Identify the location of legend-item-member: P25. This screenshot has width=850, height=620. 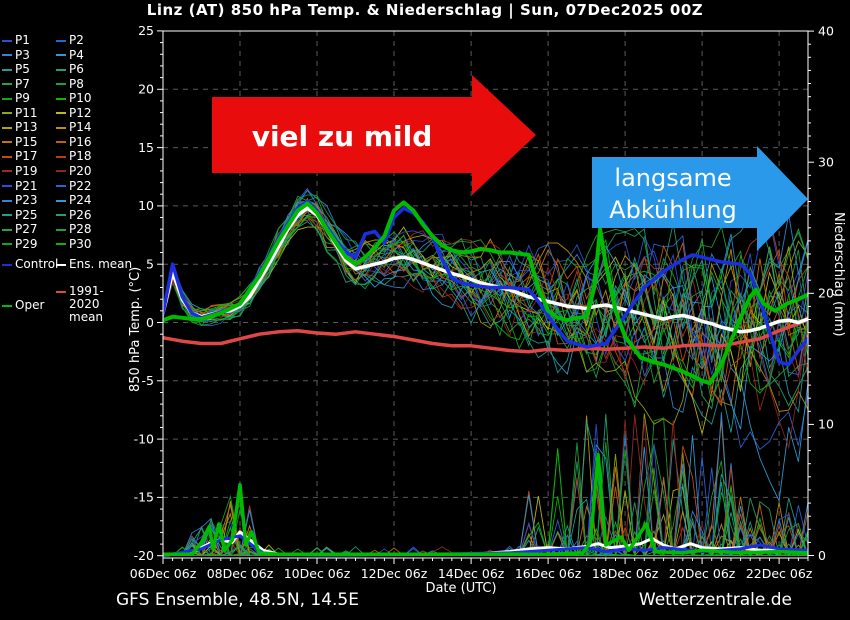
(20, 214).